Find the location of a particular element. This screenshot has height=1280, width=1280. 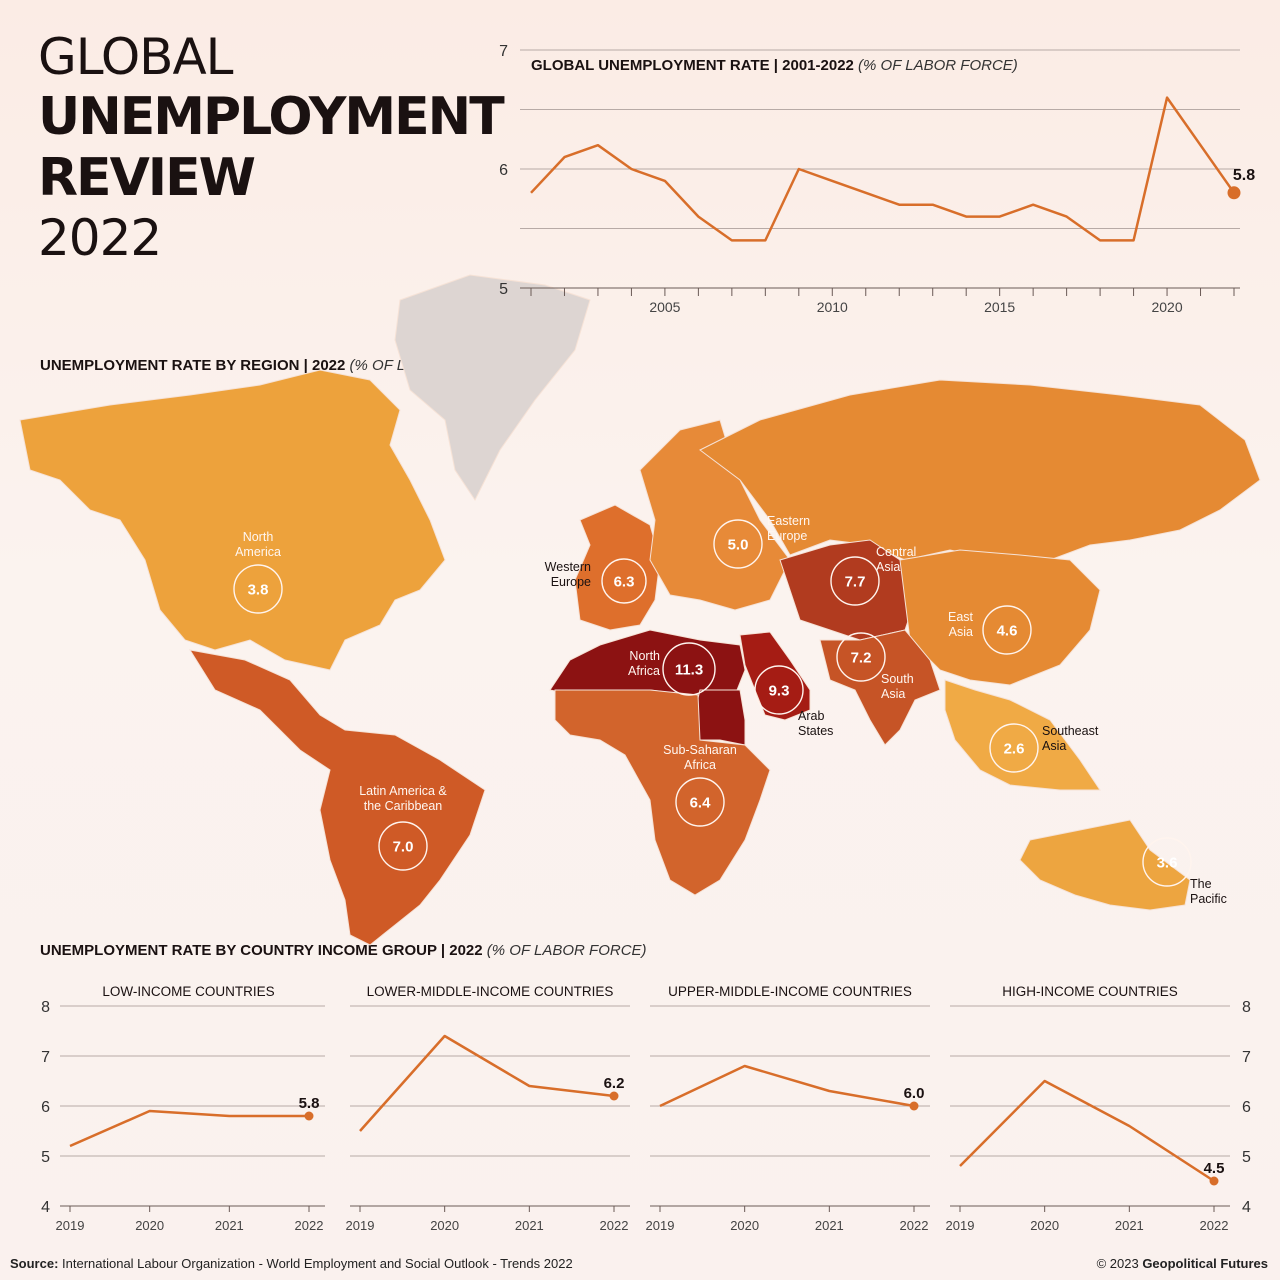

income-panel-title: HIGH-INCOME COUNTRIES is located at coordinates (1090, 991).